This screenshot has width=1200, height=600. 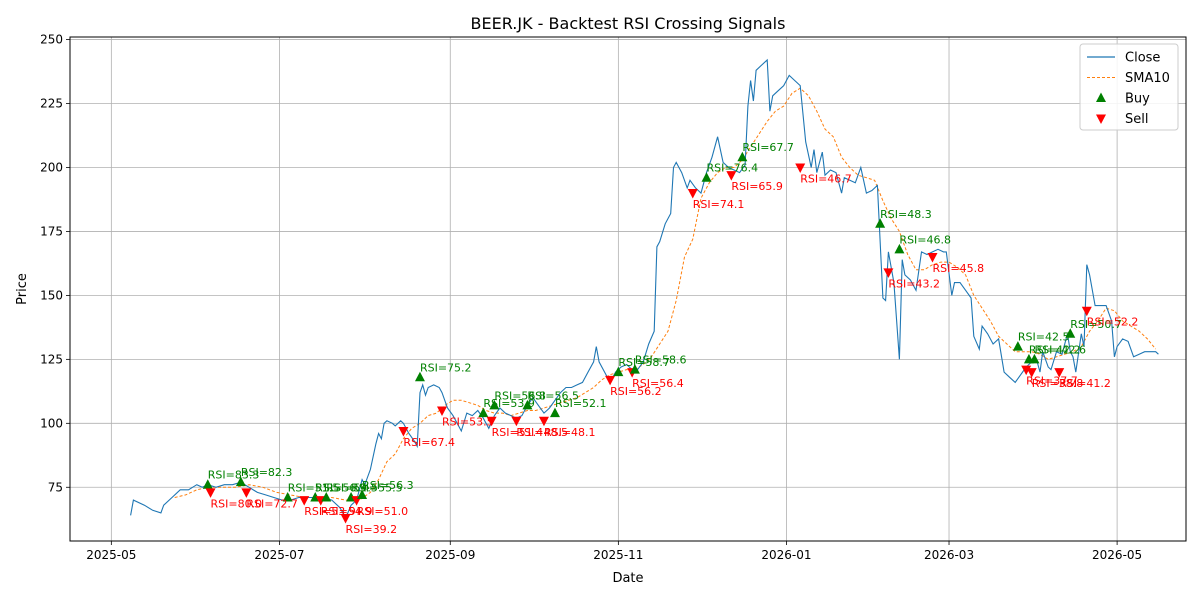 I want to click on buy-signal-label: RSI=56.9, so click(x=341, y=488).